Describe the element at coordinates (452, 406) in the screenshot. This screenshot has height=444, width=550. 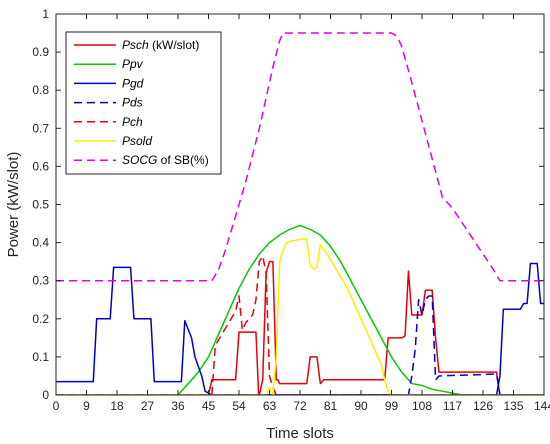
I see `x-tick-label: 117` at that location.